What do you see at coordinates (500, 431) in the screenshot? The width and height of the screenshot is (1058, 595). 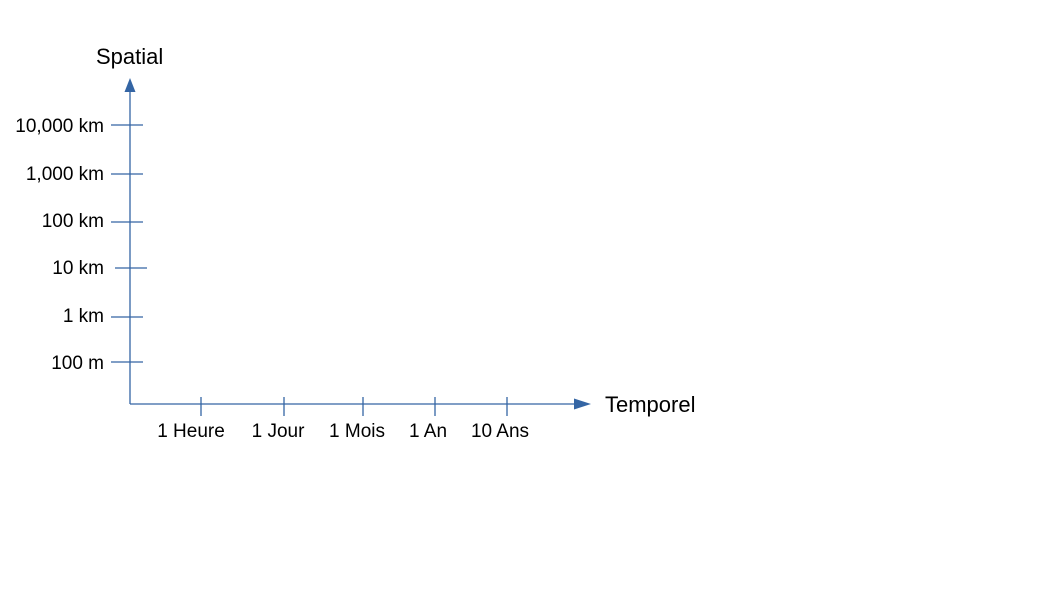 I see `x-tick-label: 10 Ans` at bounding box center [500, 431].